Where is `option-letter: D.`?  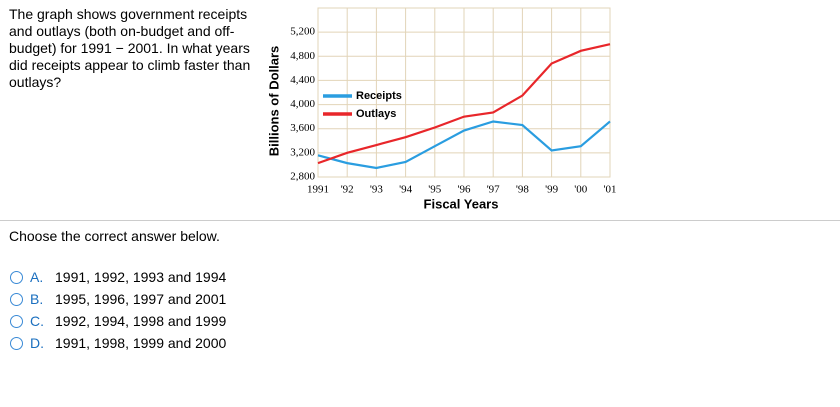 option-letter: D. is located at coordinates (37, 343).